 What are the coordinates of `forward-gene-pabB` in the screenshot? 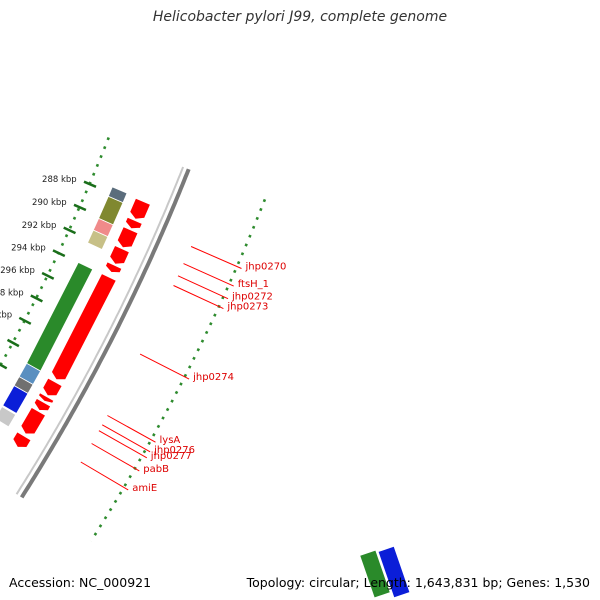 It's located at (15, 400).